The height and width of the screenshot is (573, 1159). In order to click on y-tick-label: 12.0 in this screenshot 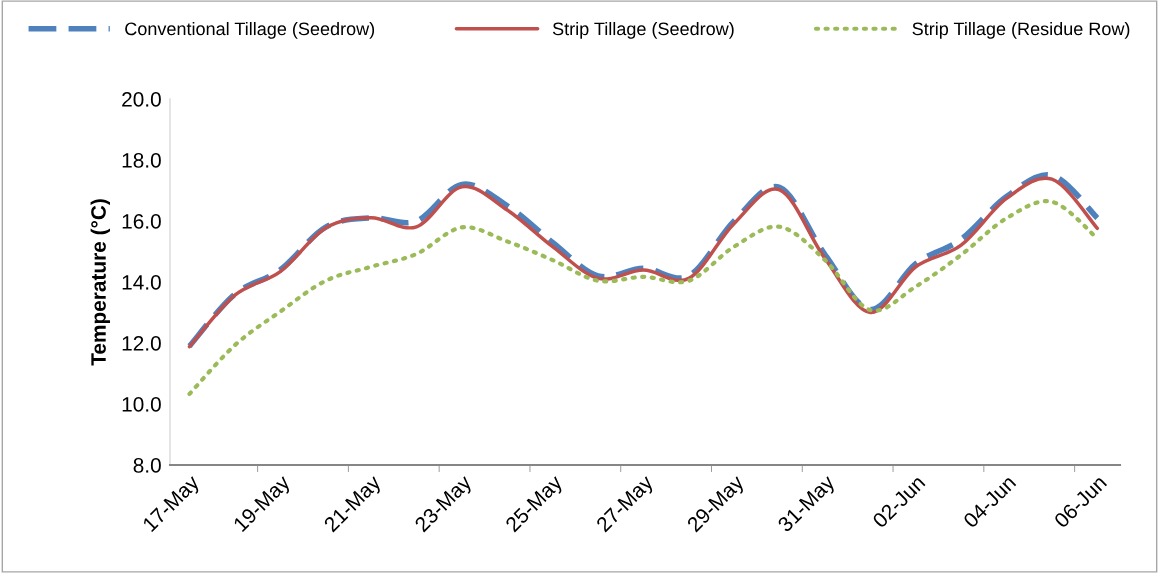, I will do `click(141, 343)`.